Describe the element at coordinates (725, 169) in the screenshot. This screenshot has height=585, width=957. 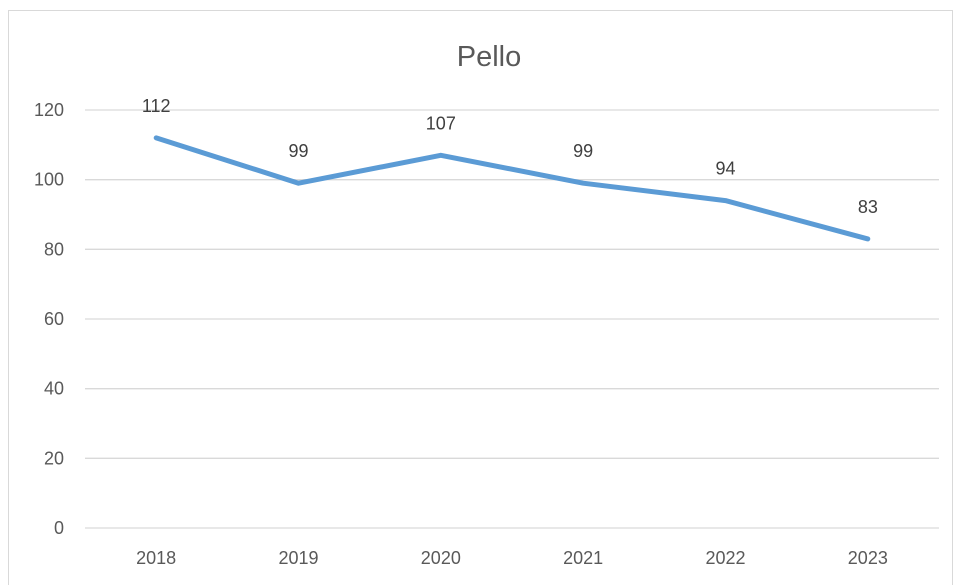
I see `data-label: 94` at that location.